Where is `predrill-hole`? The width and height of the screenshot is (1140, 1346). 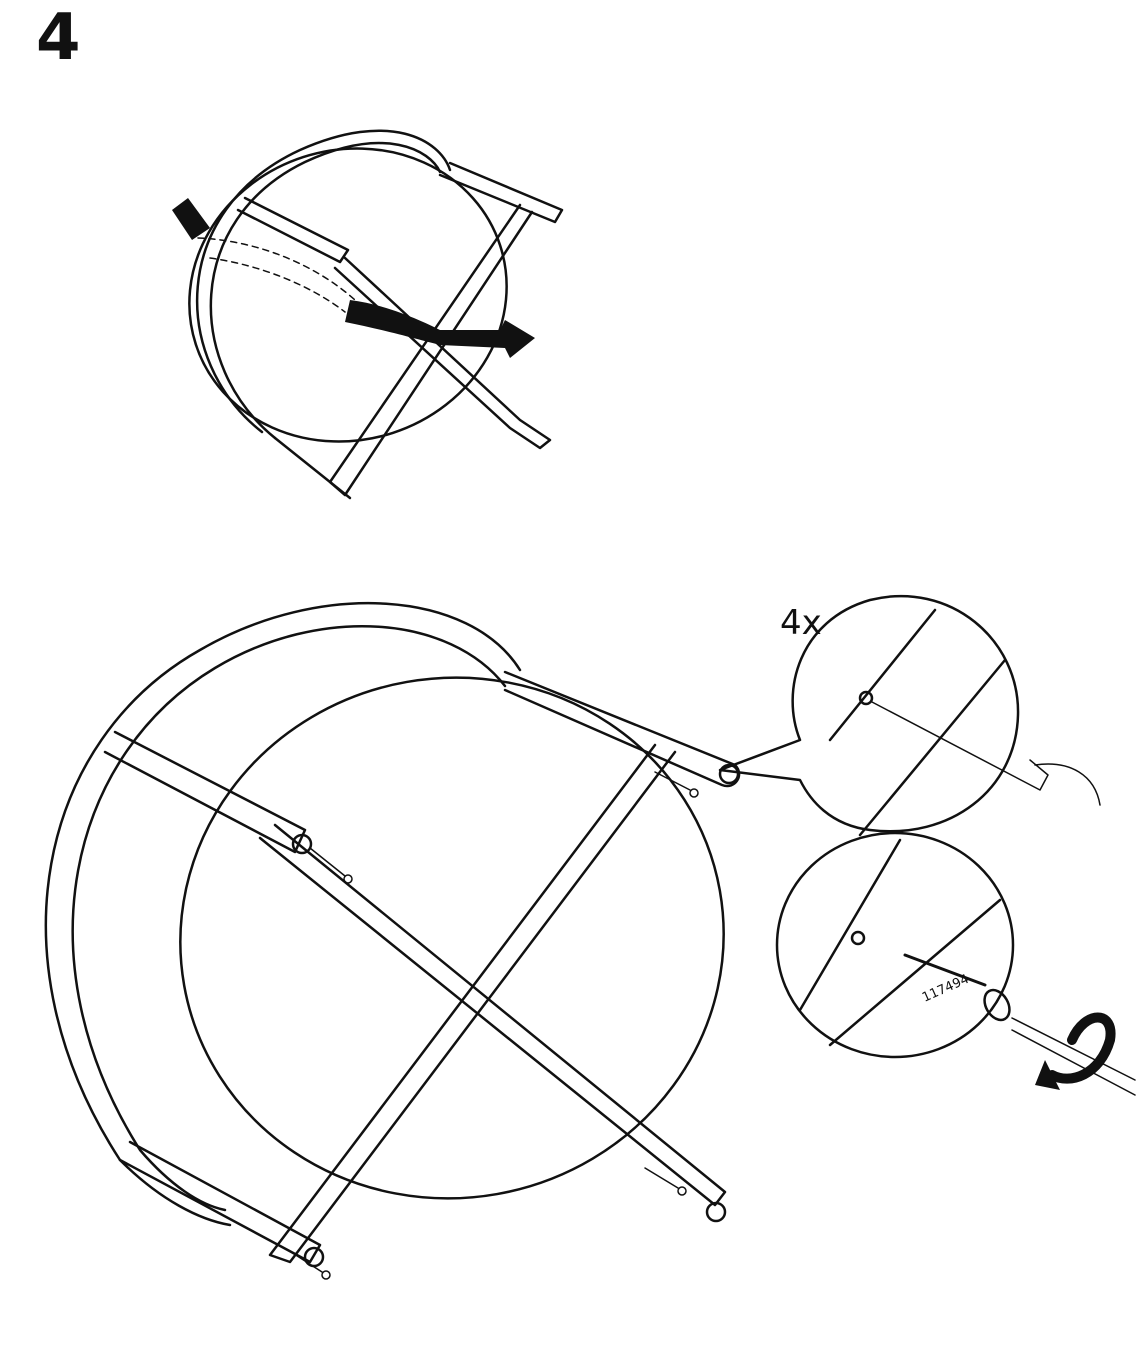
predrill-hole is located at coordinates (866, 698).